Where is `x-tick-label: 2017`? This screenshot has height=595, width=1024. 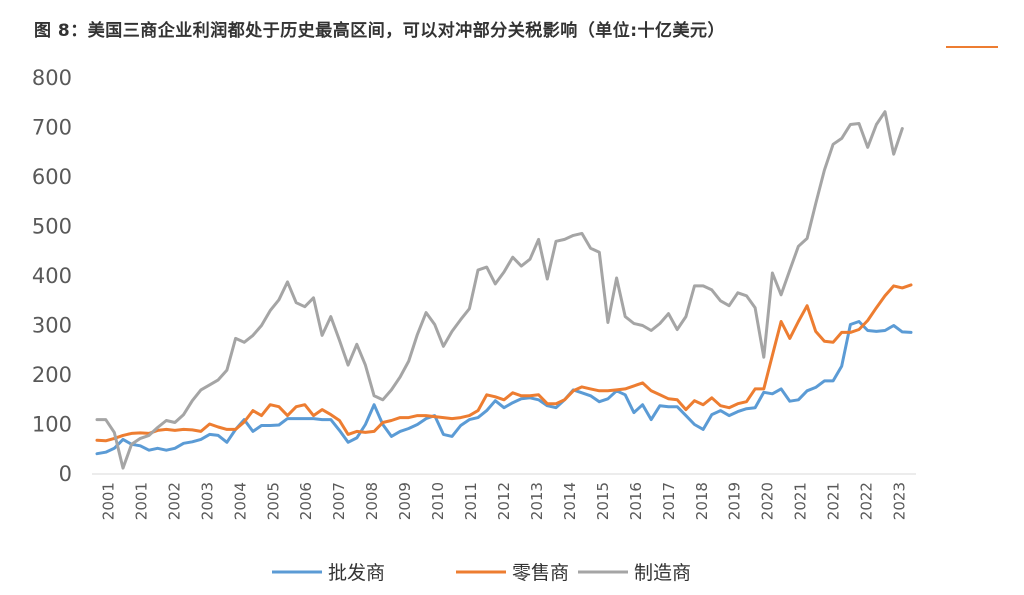
x-tick-label: 2017 is located at coordinates (669, 501).